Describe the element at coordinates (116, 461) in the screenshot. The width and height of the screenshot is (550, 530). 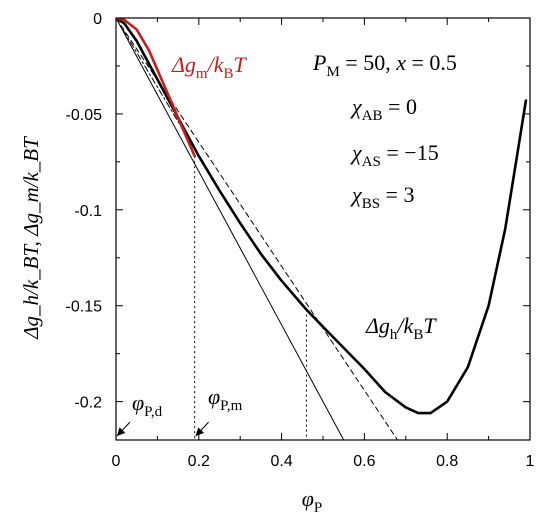
I see `x-tick-label: 0` at that location.